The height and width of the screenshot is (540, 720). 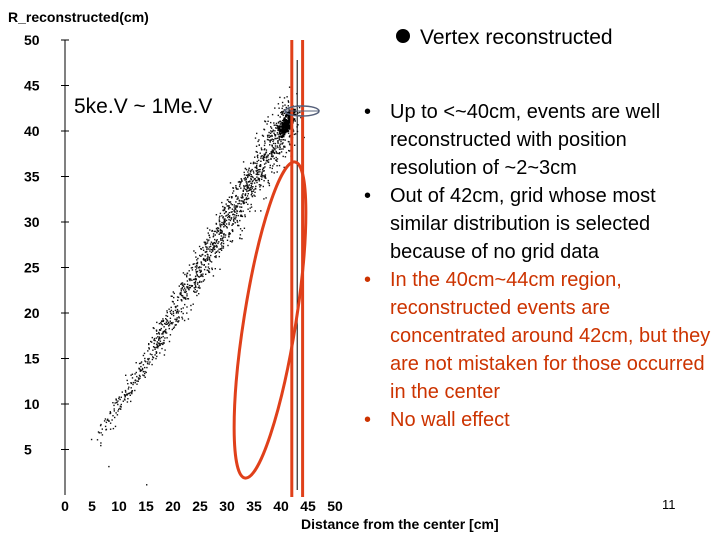 I want to click on x-tick-label: 35, so click(x=254, y=506).